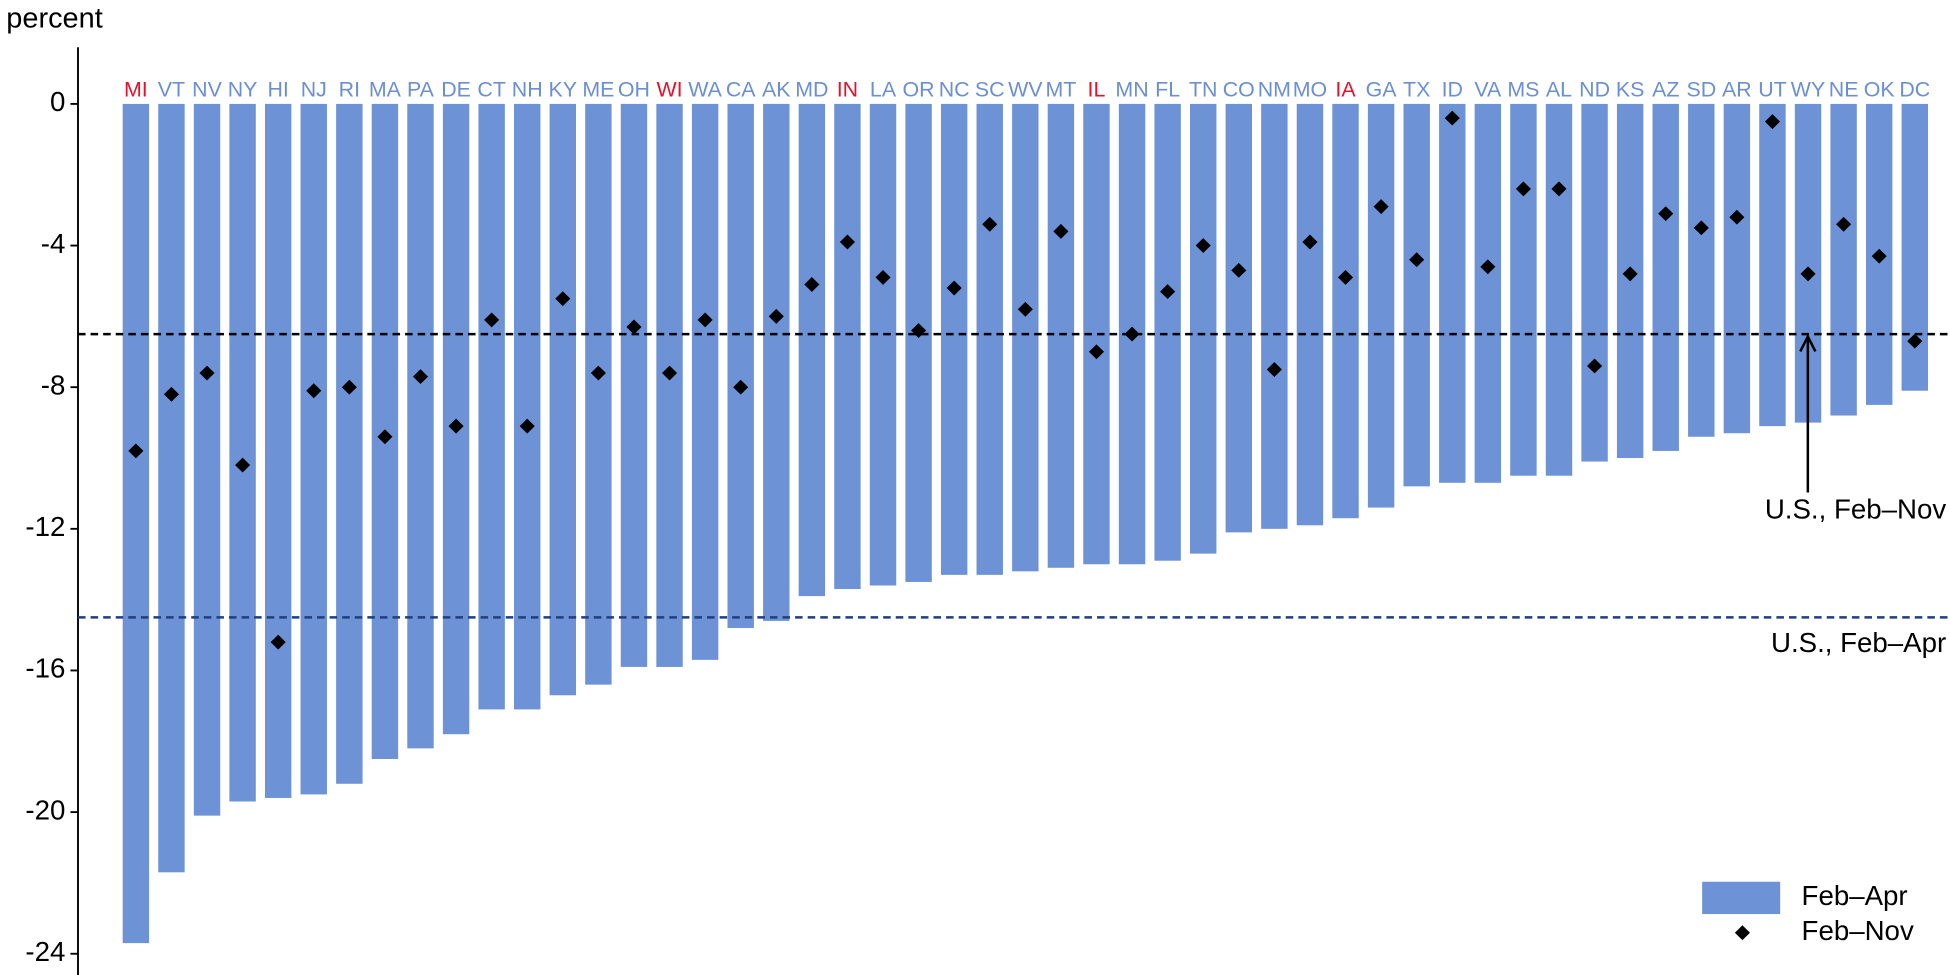 The height and width of the screenshot is (975, 1950). I want to click on x-tick-label: ND, so click(1594, 89).